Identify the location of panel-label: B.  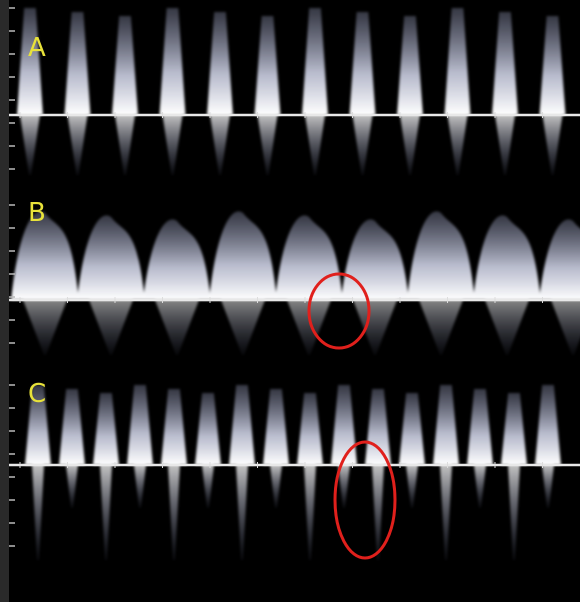
(37, 213).